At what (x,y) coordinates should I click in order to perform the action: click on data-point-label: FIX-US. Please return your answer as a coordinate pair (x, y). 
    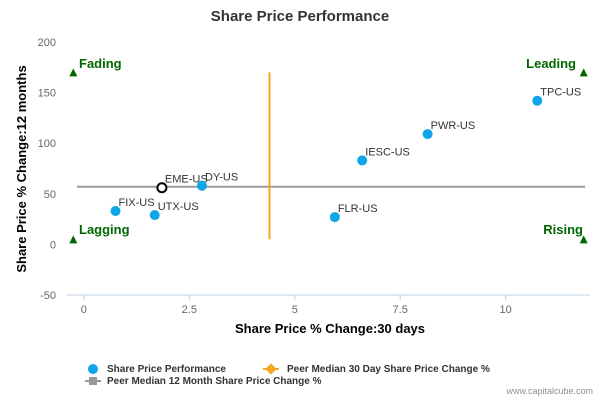
    Looking at the image, I should click on (137, 203).